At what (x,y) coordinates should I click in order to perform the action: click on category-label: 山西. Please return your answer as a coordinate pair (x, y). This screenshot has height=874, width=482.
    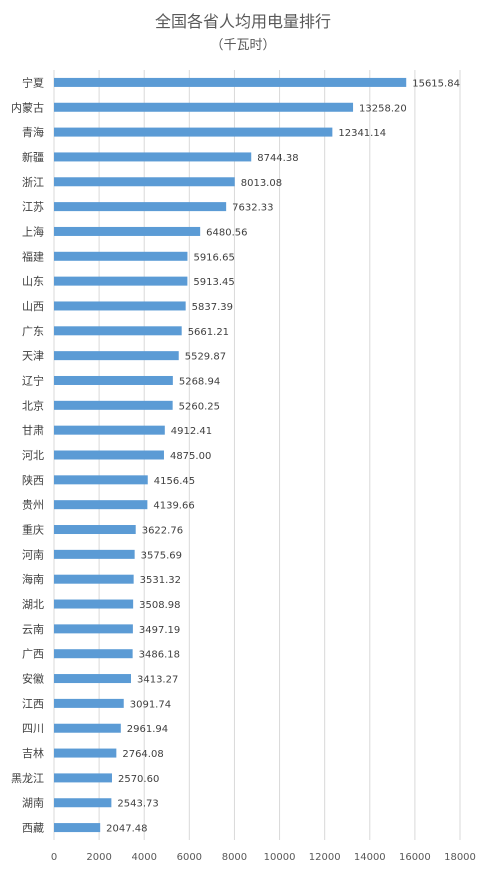
    Looking at the image, I should click on (33, 306).